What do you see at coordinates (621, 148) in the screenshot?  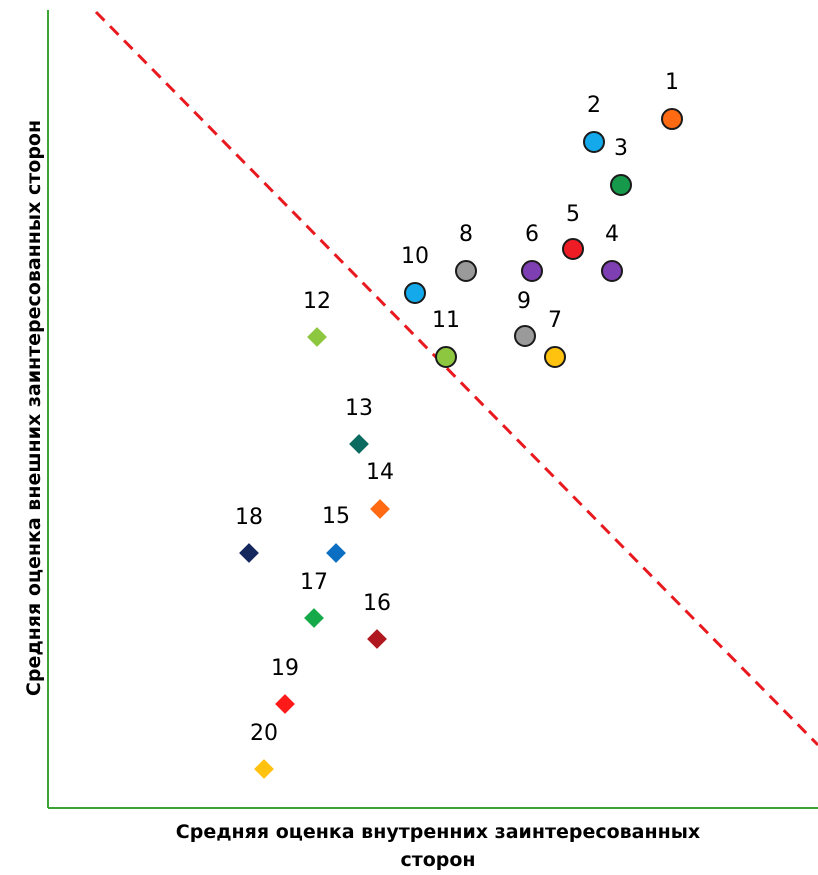 I see `data-label-3: 3` at bounding box center [621, 148].